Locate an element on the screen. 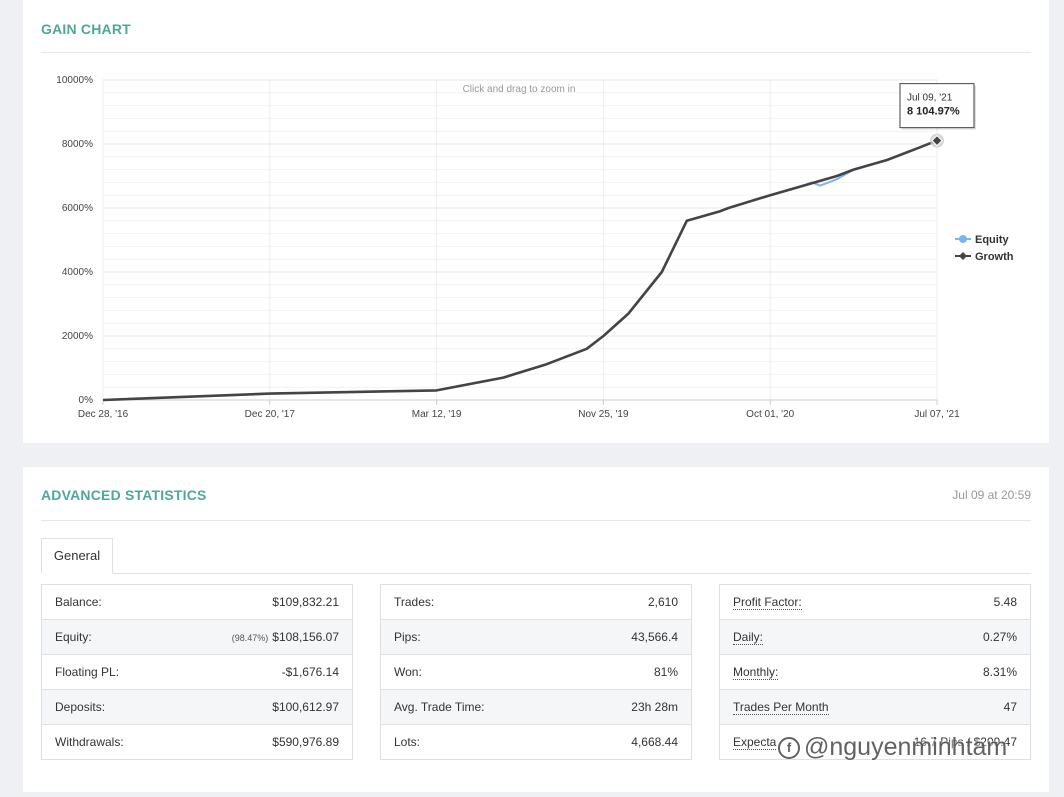 The height and width of the screenshot is (797, 1064). stat-value-wrap: 16.7 Pips / $209.47 is located at coordinates (965, 742).